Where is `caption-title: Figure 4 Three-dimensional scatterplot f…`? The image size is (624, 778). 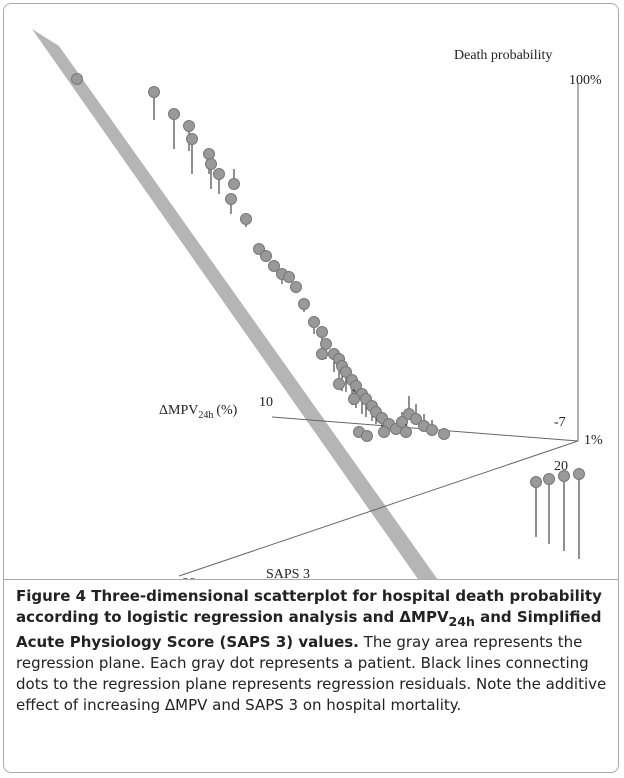 caption-title: Figure 4 Three-dimensional scatterplot f… is located at coordinates (309, 619).